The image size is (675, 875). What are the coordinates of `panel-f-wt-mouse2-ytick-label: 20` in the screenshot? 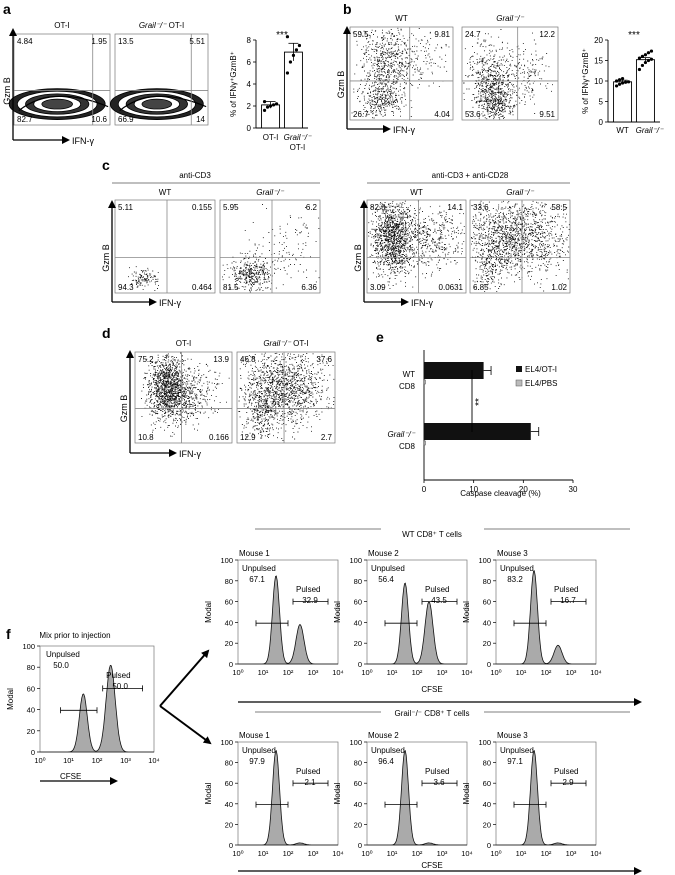 It's located at (358, 643).